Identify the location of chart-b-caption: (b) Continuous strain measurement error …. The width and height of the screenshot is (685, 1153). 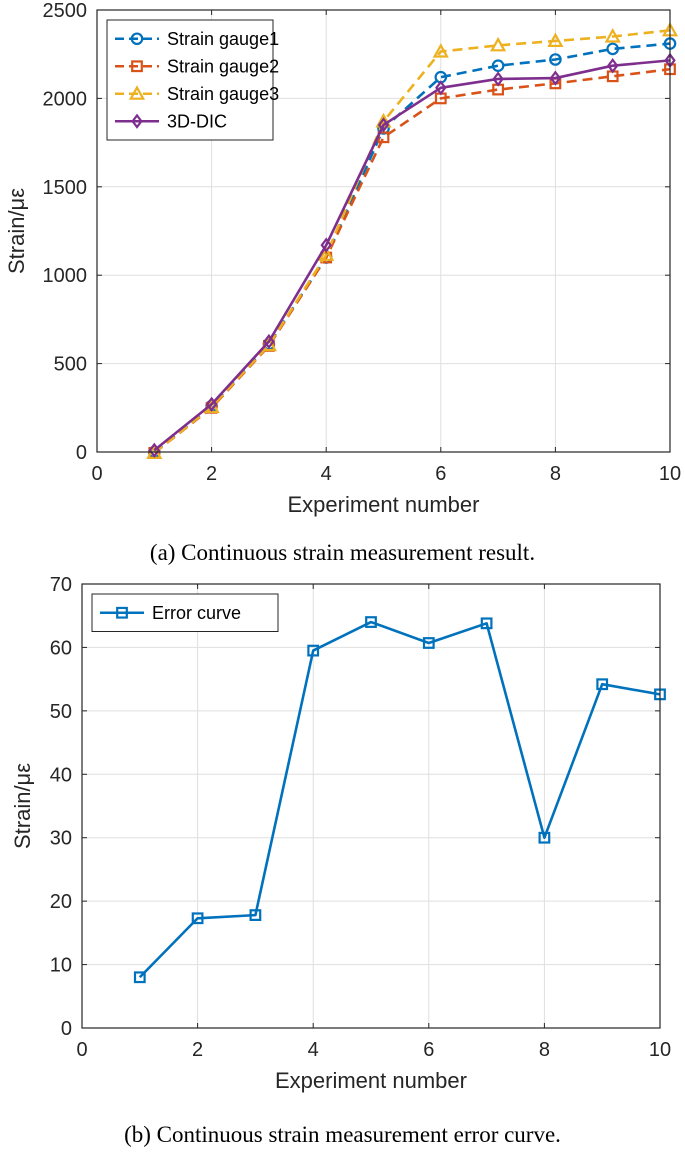
(342, 1134).